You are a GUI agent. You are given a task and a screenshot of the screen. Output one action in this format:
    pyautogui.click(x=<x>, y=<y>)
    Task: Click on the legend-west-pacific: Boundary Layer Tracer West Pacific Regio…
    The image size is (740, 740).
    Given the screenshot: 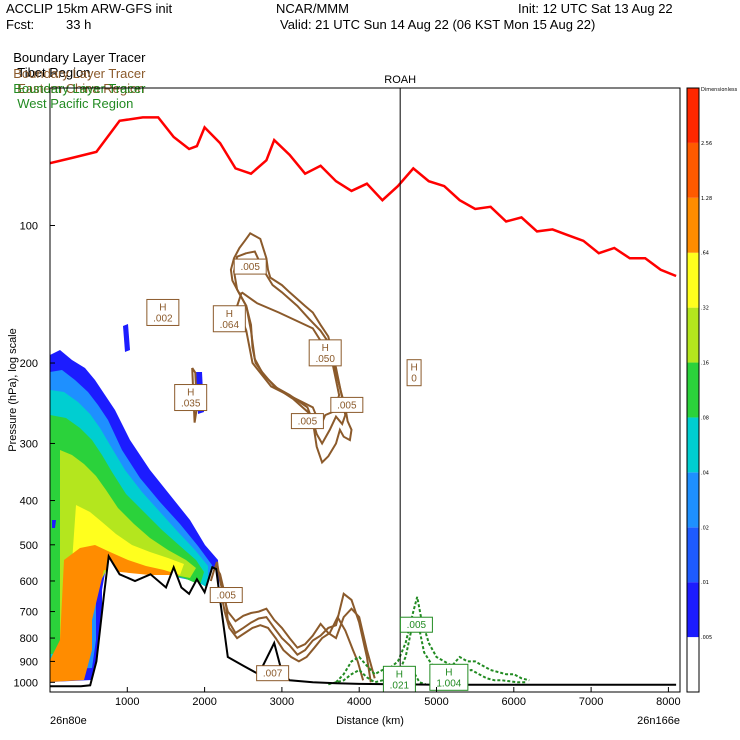 What is the action you would take?
    pyautogui.click(x=75, y=88)
    